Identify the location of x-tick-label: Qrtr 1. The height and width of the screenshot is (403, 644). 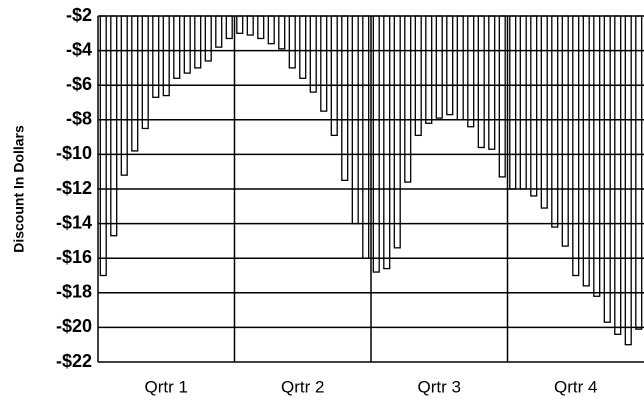
(166, 386).